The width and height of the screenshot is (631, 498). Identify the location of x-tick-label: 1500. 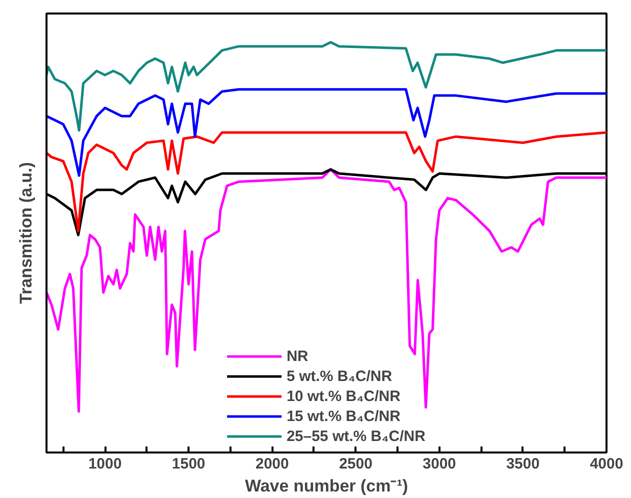
(189, 464).